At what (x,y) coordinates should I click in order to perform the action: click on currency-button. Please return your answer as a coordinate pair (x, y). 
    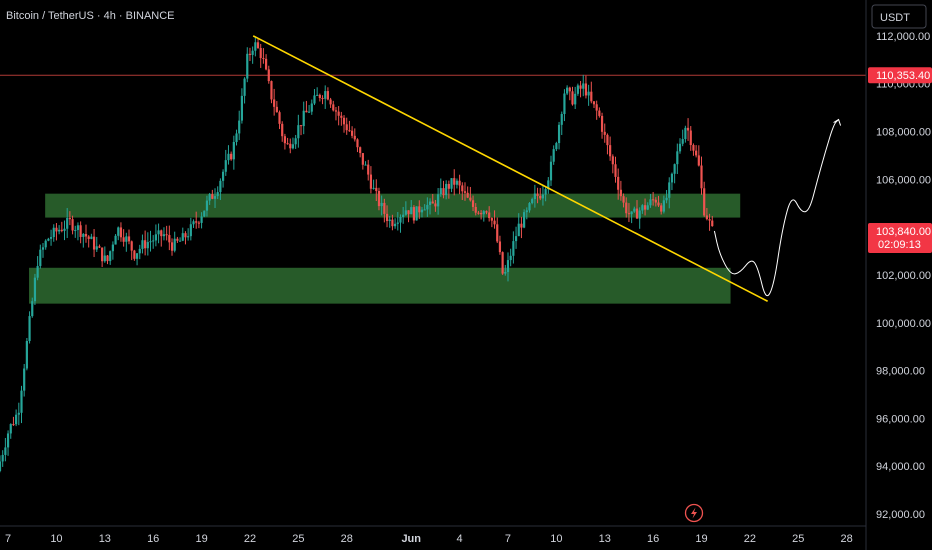
    Looking at the image, I should click on (899, 16).